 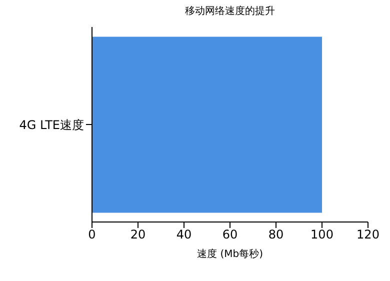 What do you see at coordinates (230, 11) in the screenshot?
I see `chart-title: 移动网络速度的提升` at bounding box center [230, 11].